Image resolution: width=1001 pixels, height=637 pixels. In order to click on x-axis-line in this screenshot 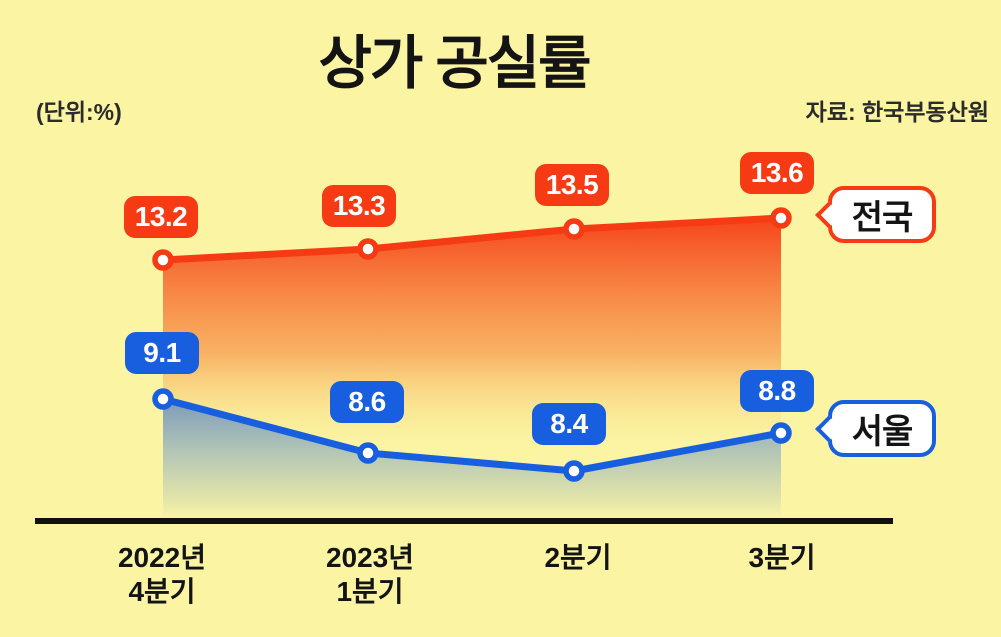, I will do `click(464, 521)`.